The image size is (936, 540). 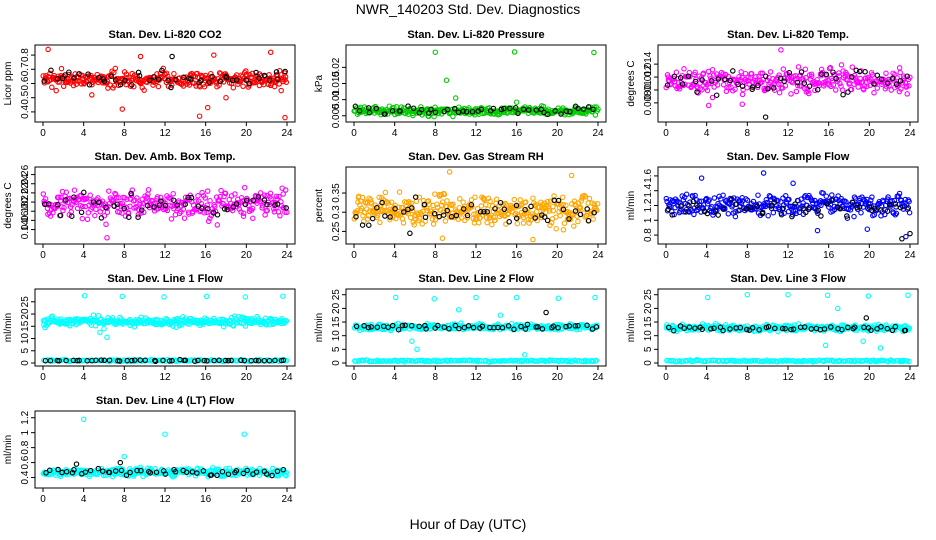 I want to click on y-tick-label: 0.01, so click(x=648, y=90).